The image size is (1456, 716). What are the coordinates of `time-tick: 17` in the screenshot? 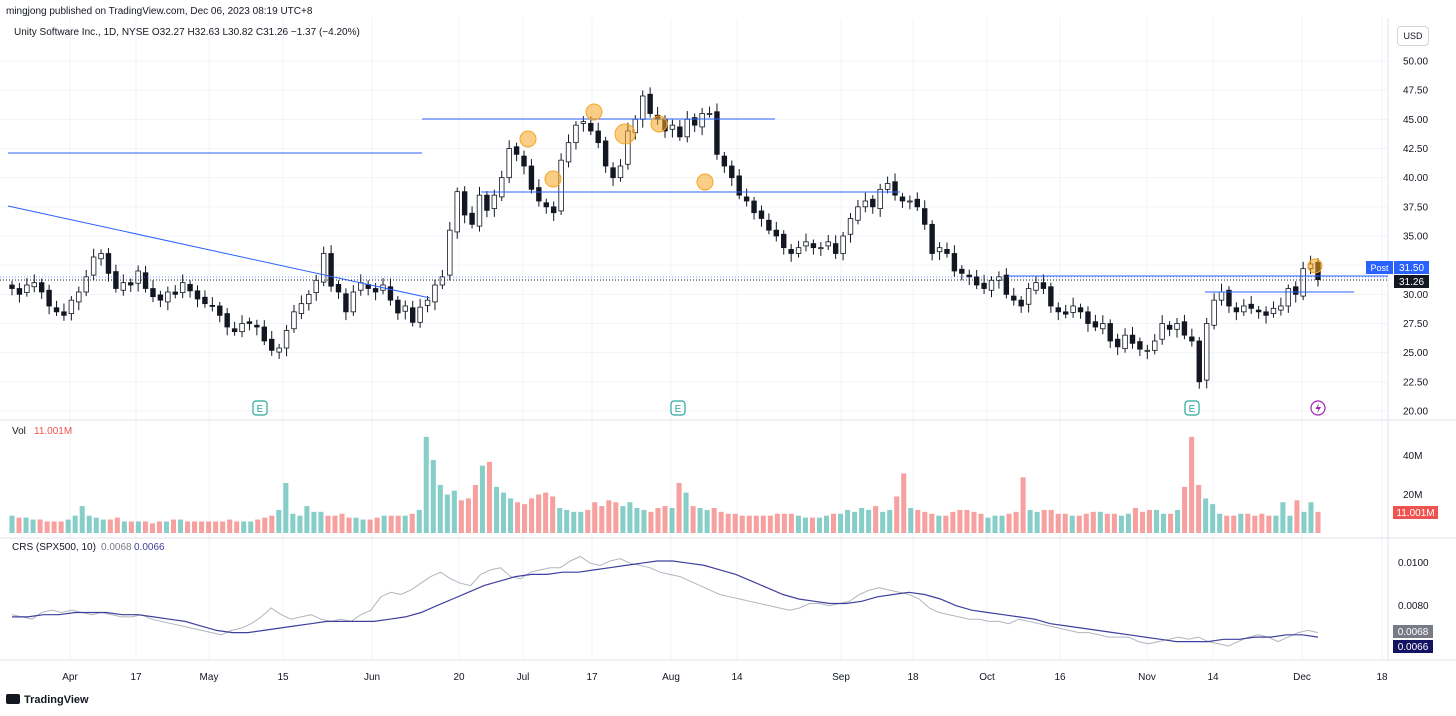 It's located at (136, 677).